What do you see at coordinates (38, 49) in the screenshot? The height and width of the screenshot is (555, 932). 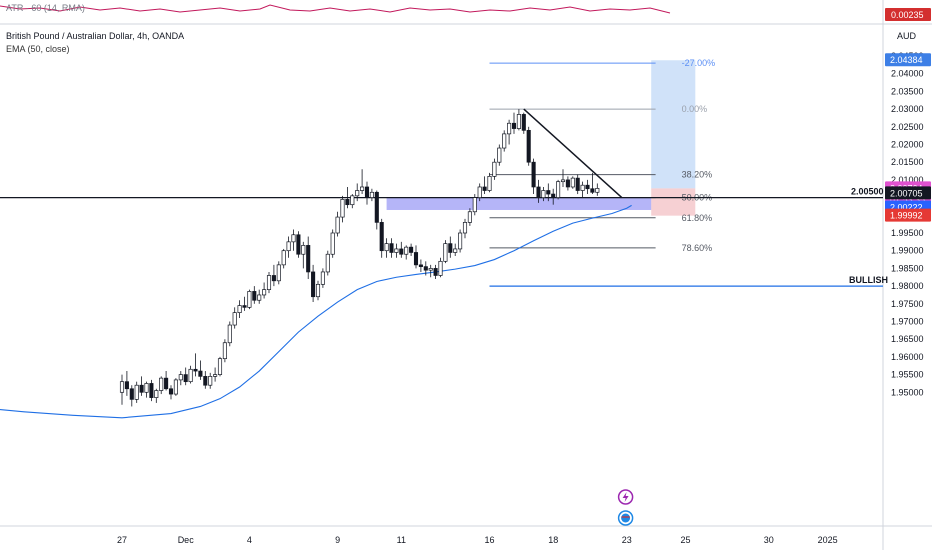 I see `ema-legend: EMA (50, close)` at bounding box center [38, 49].